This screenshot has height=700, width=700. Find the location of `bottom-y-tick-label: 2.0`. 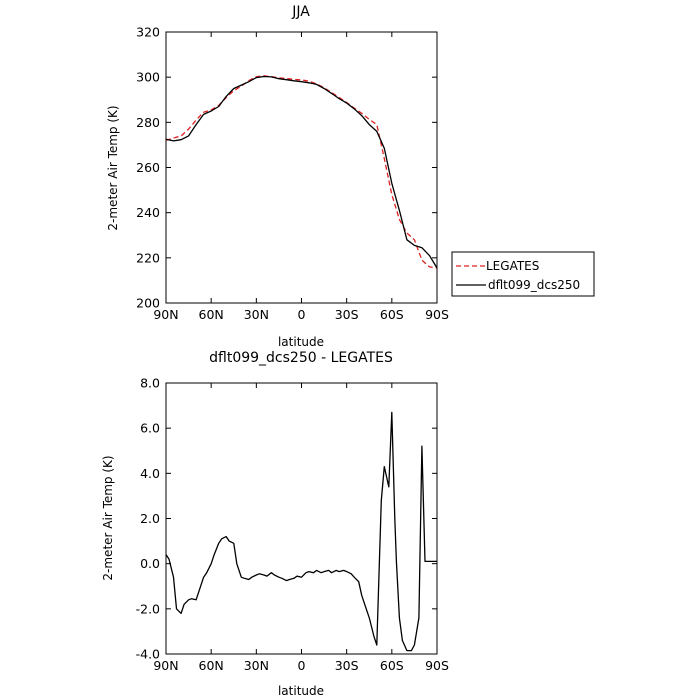

bottom-y-tick-label: 2.0 is located at coordinates (150, 518).